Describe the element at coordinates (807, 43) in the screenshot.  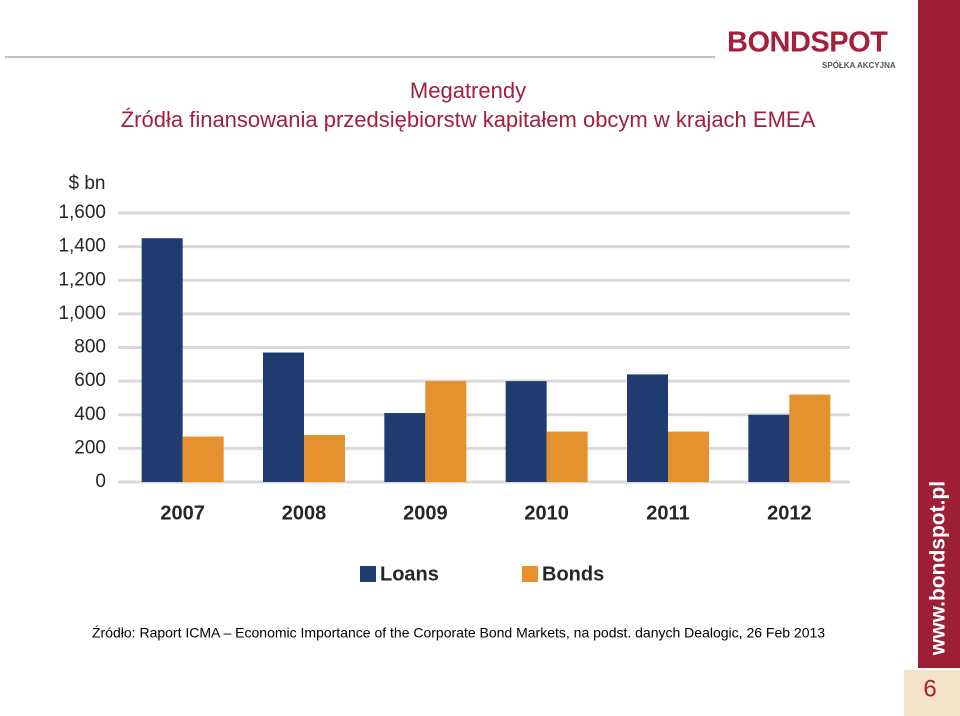
I see `logo: BONDSPOT` at that location.